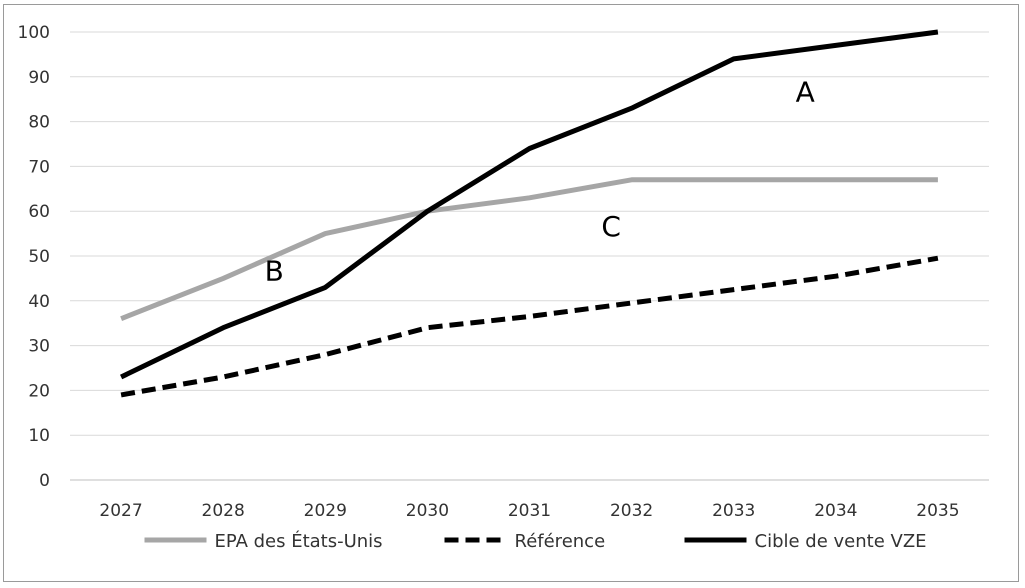  What do you see at coordinates (39, 391) in the screenshot?
I see `y-tick-label: 20` at bounding box center [39, 391].